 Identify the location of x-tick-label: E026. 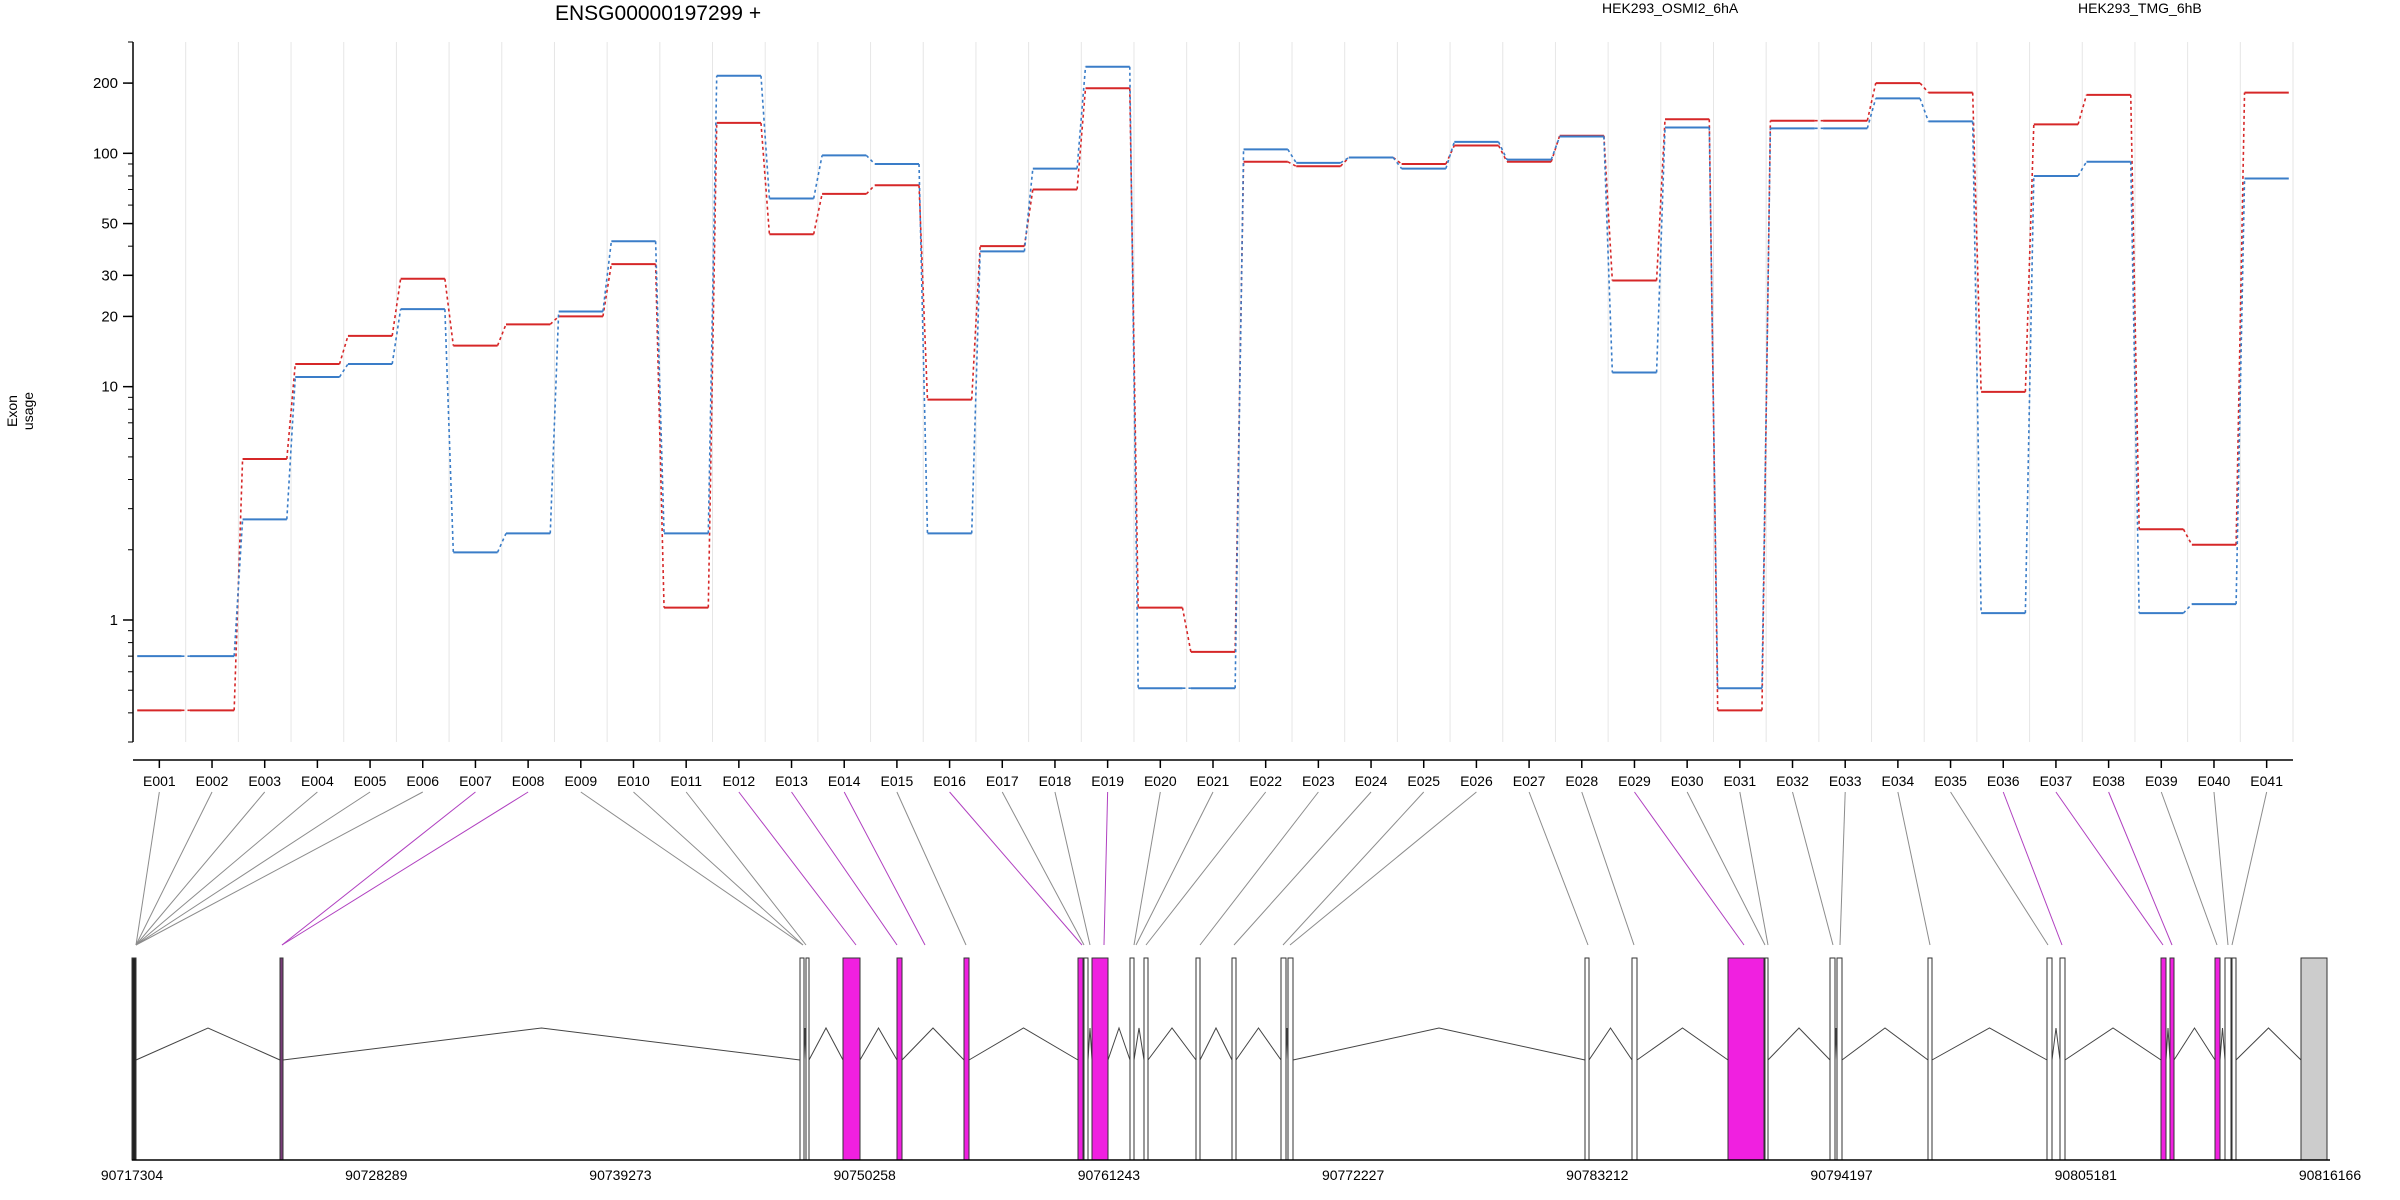
(1476, 781).